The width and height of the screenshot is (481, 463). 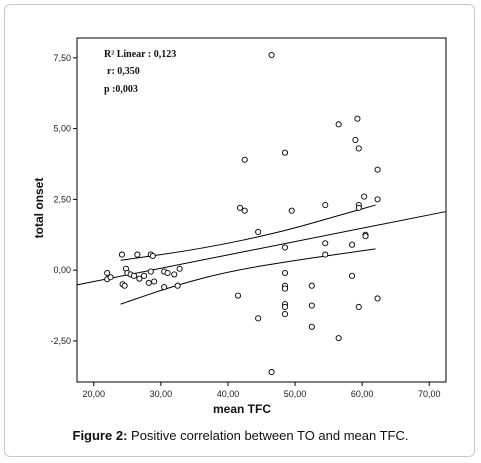 I want to click on x-tick-label: 50,00, so click(x=295, y=394).